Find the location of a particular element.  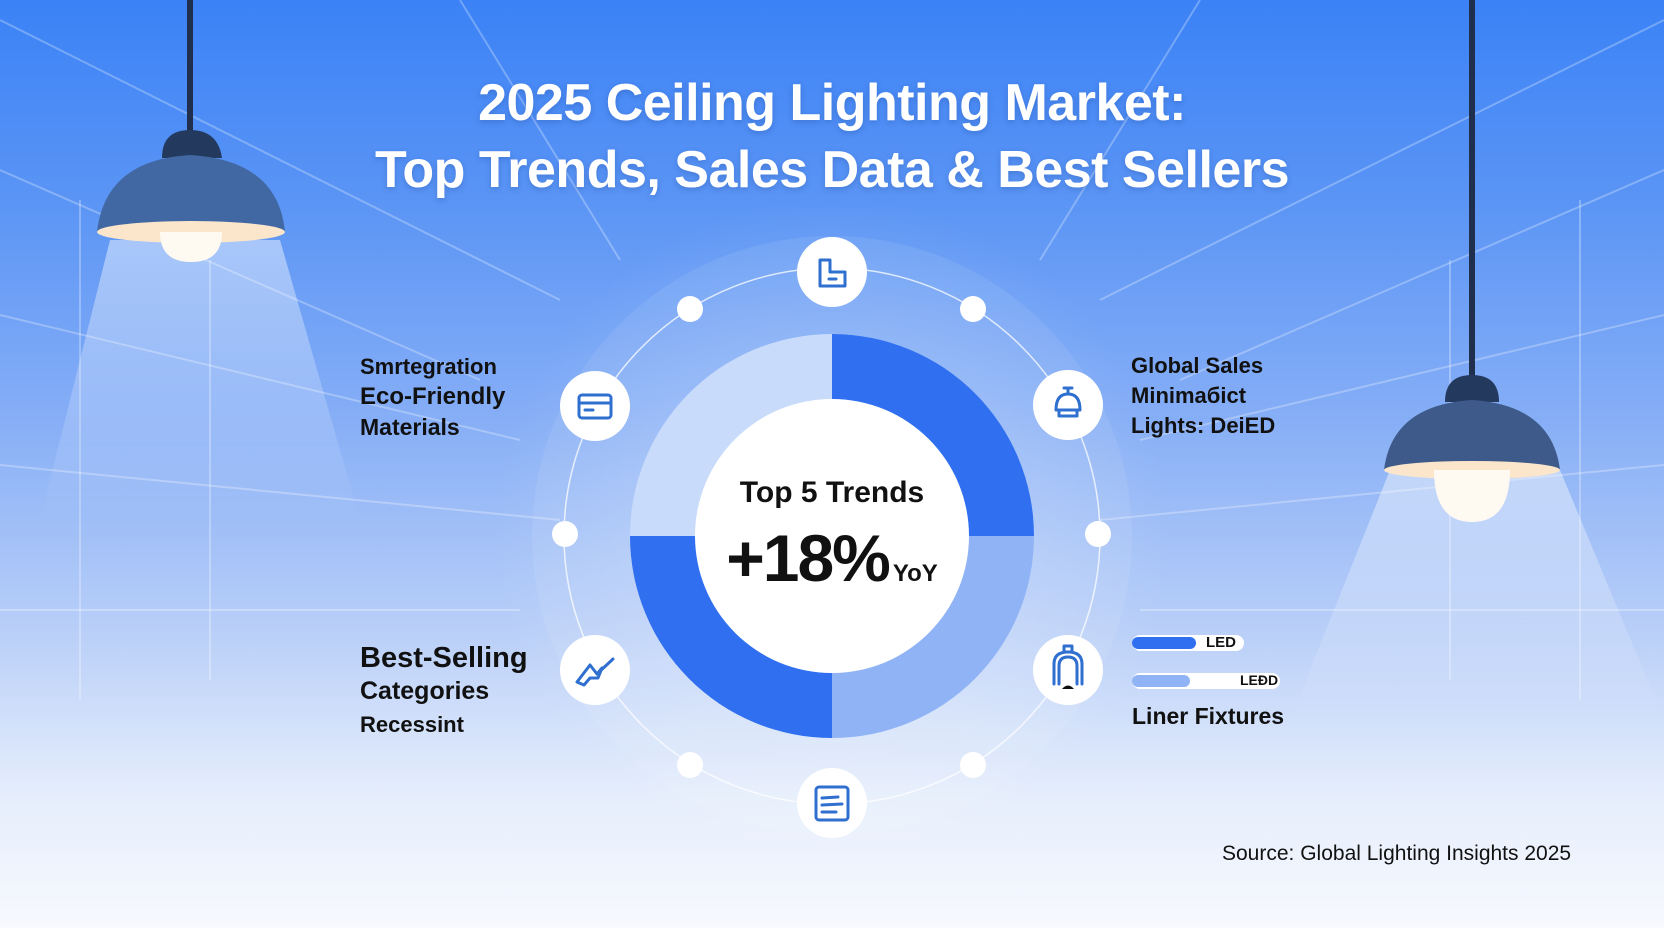

right-bottom-bars is located at coordinates (1206, 662).